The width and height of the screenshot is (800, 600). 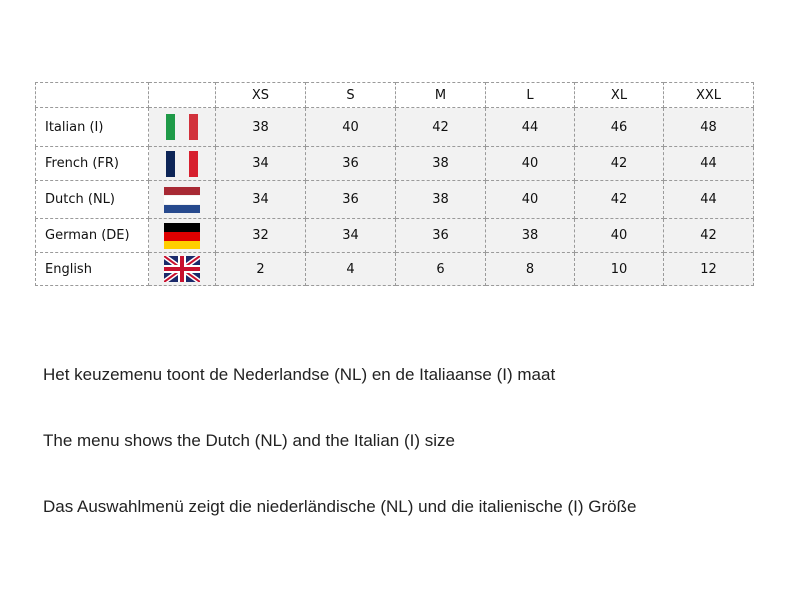 I want to click on table-row: French (FR) 34 36 38 40 42 44, so click(x=394, y=163).